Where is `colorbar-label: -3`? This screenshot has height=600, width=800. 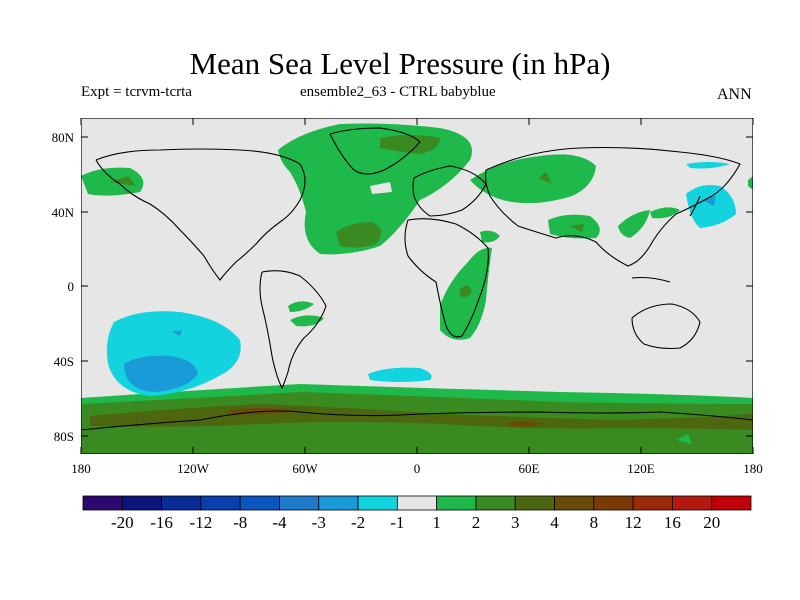 colorbar-label: -3 is located at coordinates (319, 522).